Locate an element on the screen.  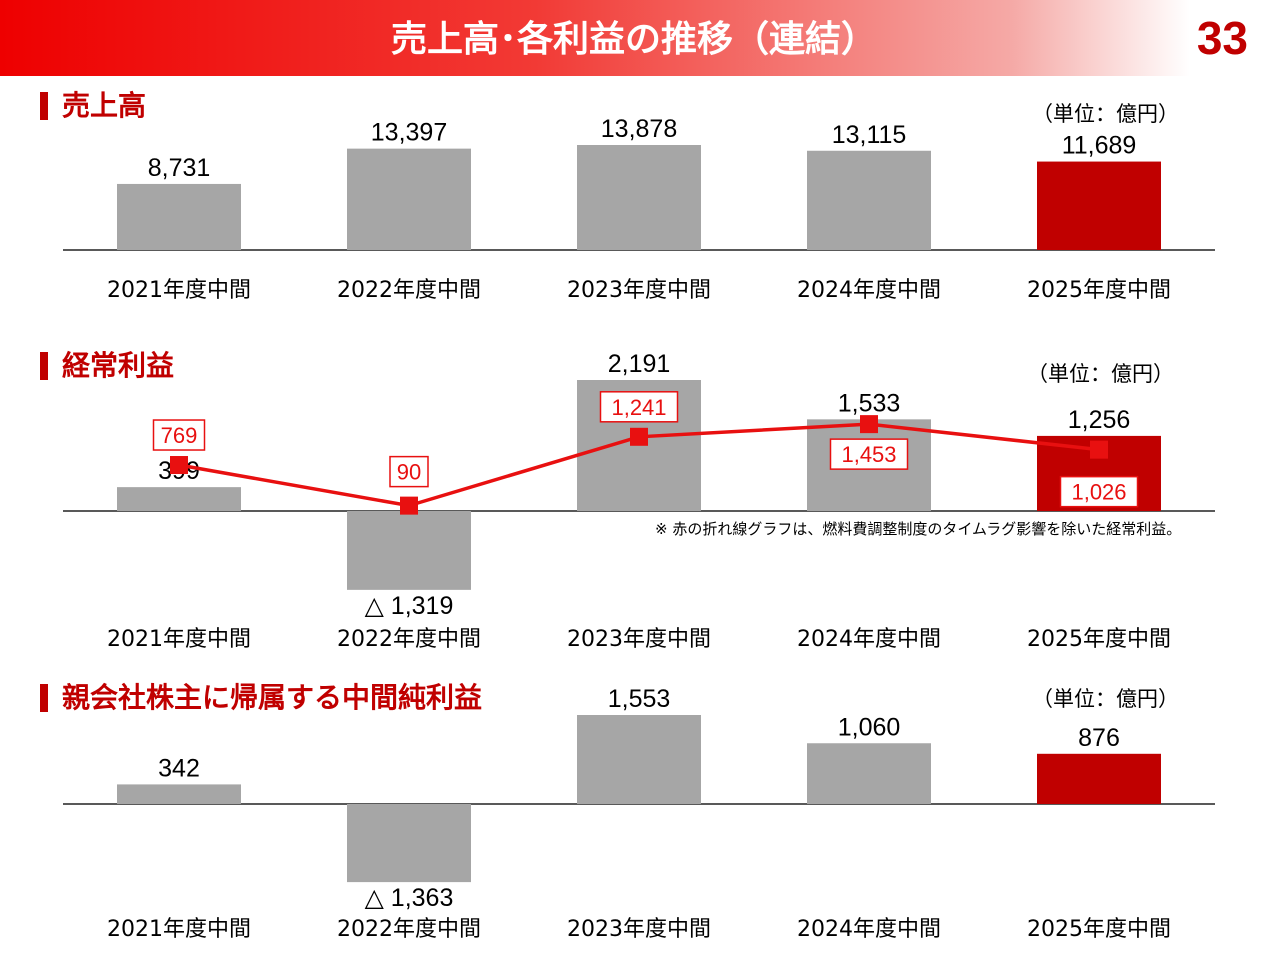
bar-value-label-1: 342 is located at coordinates (179, 768).